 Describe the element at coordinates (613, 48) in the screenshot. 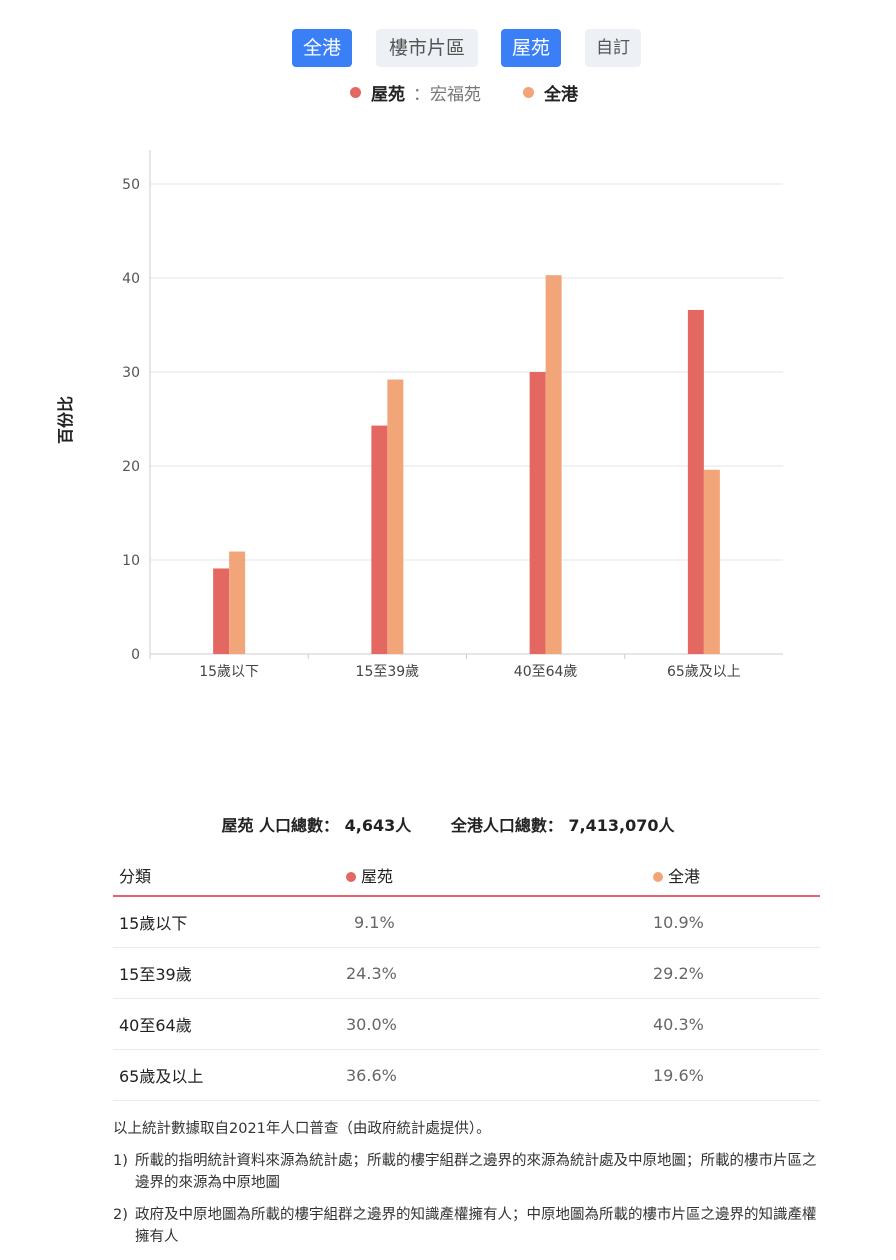

I see `tab-custom: 自訂` at that location.